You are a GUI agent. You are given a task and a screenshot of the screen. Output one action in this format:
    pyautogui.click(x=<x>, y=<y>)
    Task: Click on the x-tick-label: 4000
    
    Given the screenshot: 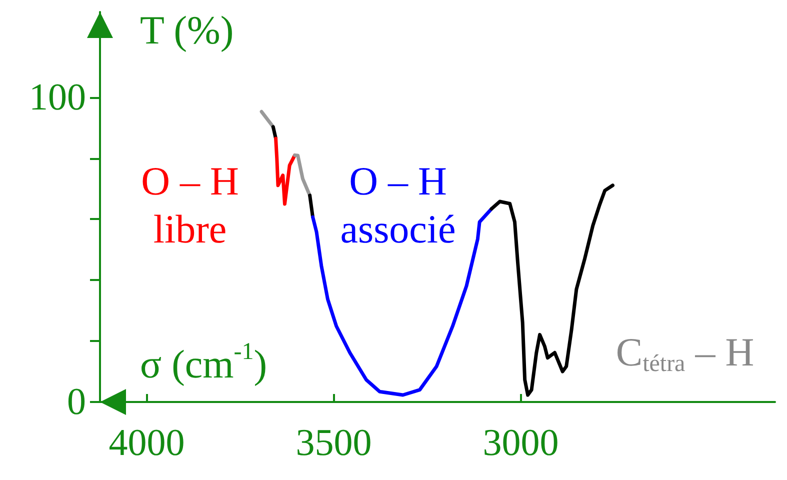 What is the action you would take?
    pyautogui.click(x=146, y=443)
    